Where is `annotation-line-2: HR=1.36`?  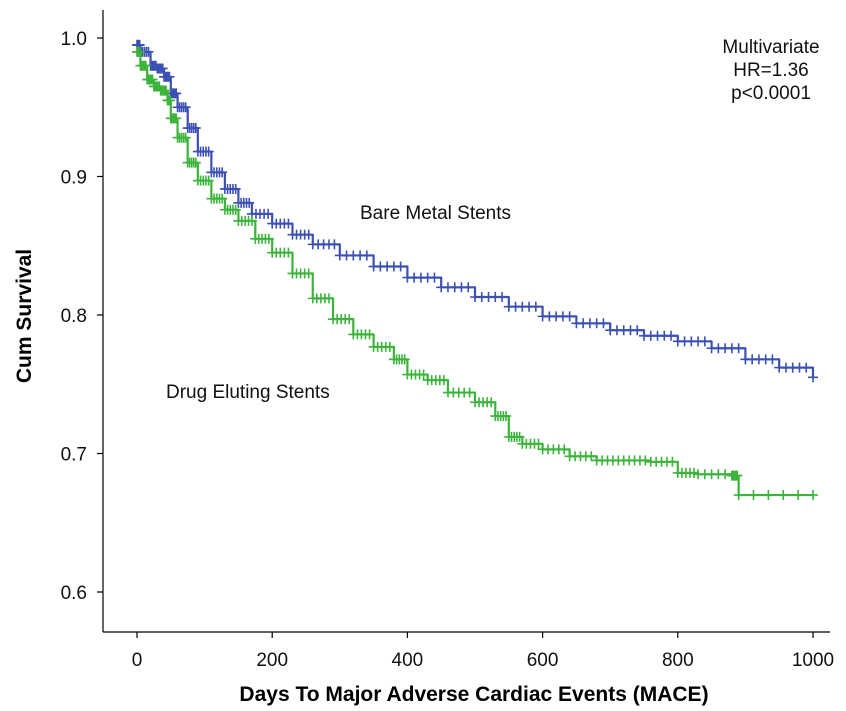
annotation-line-2: HR=1.36 is located at coordinates (771, 70).